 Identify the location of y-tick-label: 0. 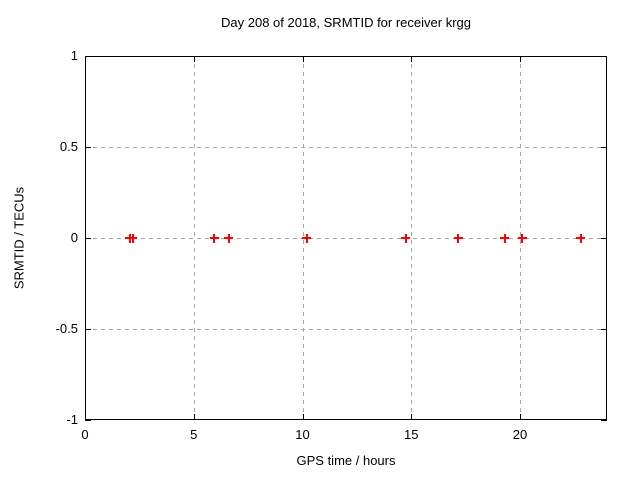
(74, 237).